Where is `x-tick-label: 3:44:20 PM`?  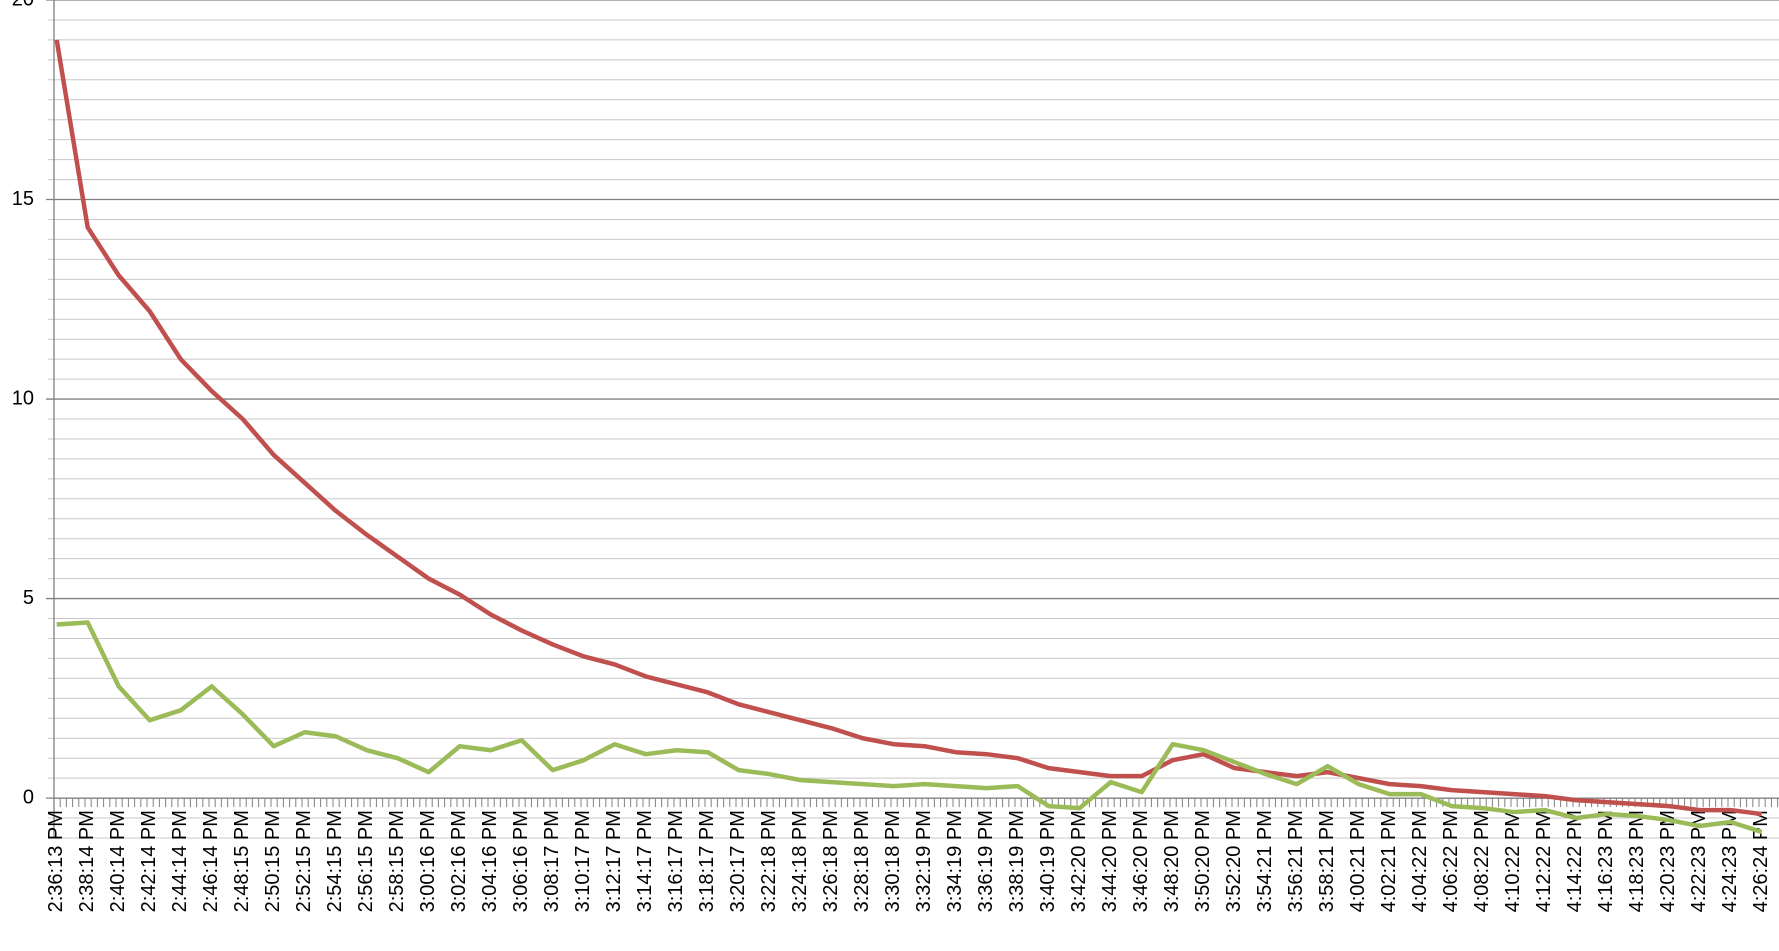 x-tick-label: 3:44:20 PM is located at coordinates (1110, 861).